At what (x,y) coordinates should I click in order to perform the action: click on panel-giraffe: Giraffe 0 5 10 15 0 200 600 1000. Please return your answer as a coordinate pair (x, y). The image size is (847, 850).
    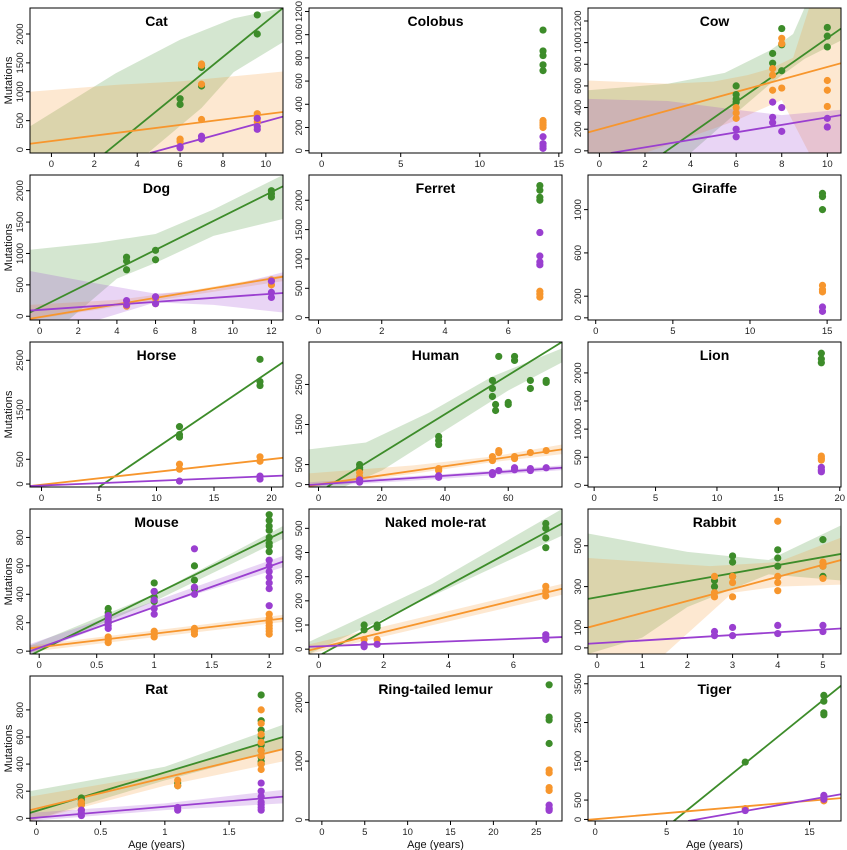
    Looking at the image, I should click on (707, 255).